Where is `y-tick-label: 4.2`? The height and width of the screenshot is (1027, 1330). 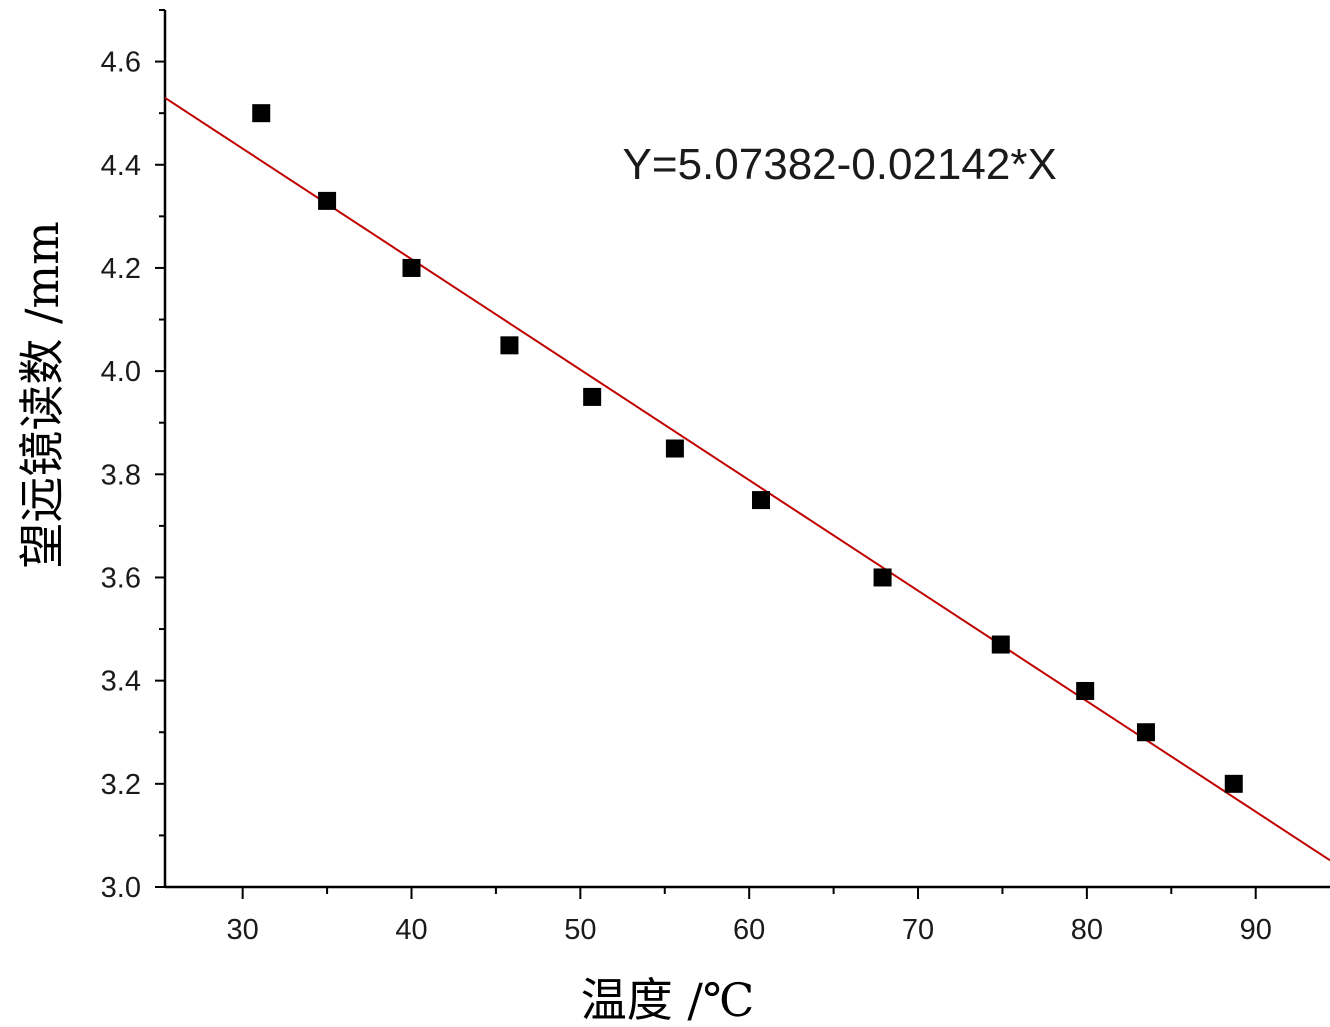 y-tick-label: 4.2 is located at coordinates (121, 269).